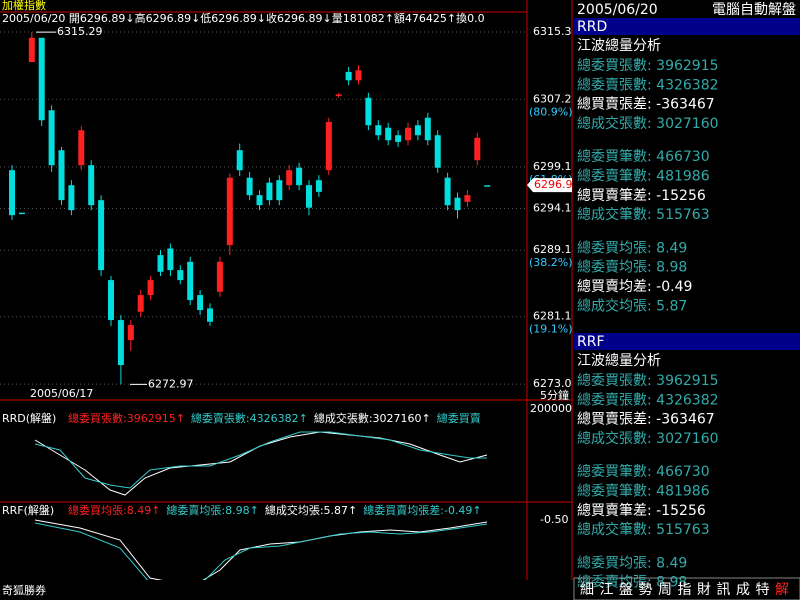 The width and height of the screenshot is (800, 600). What do you see at coordinates (61, 393) in the screenshot?
I see `date-label: 2005/06/17` at bounding box center [61, 393].